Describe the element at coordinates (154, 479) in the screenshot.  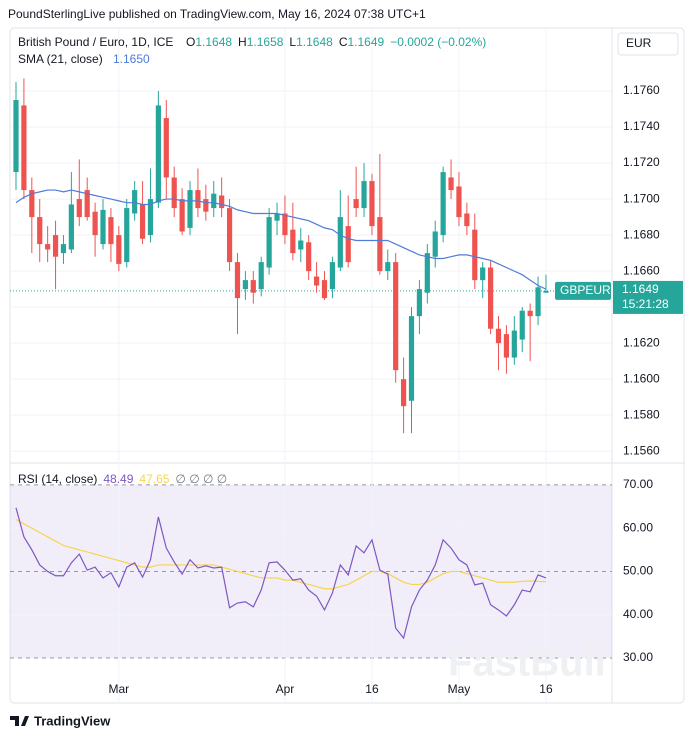
I see `rsi-ma-value: 47.65` at that location.